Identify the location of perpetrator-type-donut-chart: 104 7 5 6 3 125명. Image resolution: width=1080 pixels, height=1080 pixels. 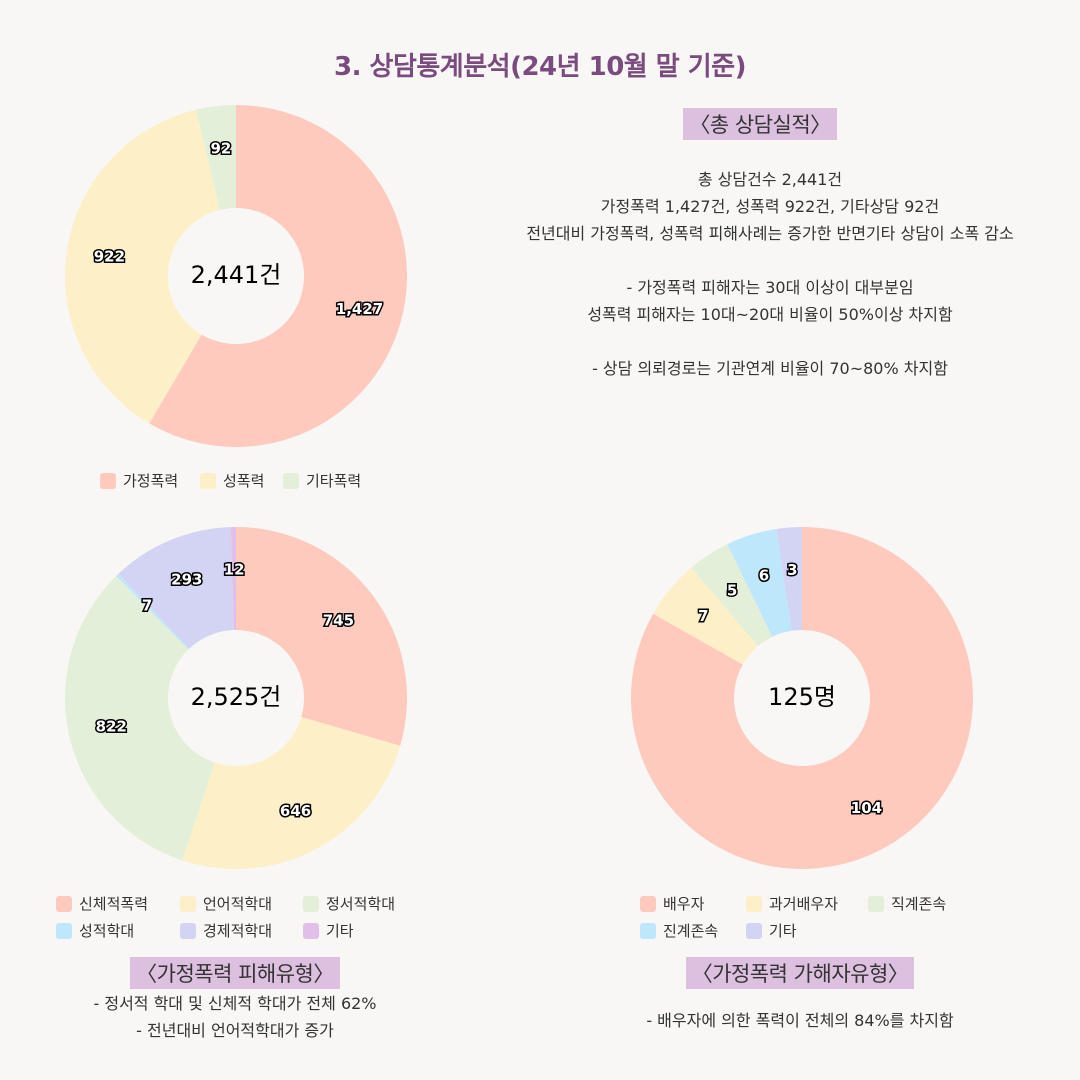
(801, 698).